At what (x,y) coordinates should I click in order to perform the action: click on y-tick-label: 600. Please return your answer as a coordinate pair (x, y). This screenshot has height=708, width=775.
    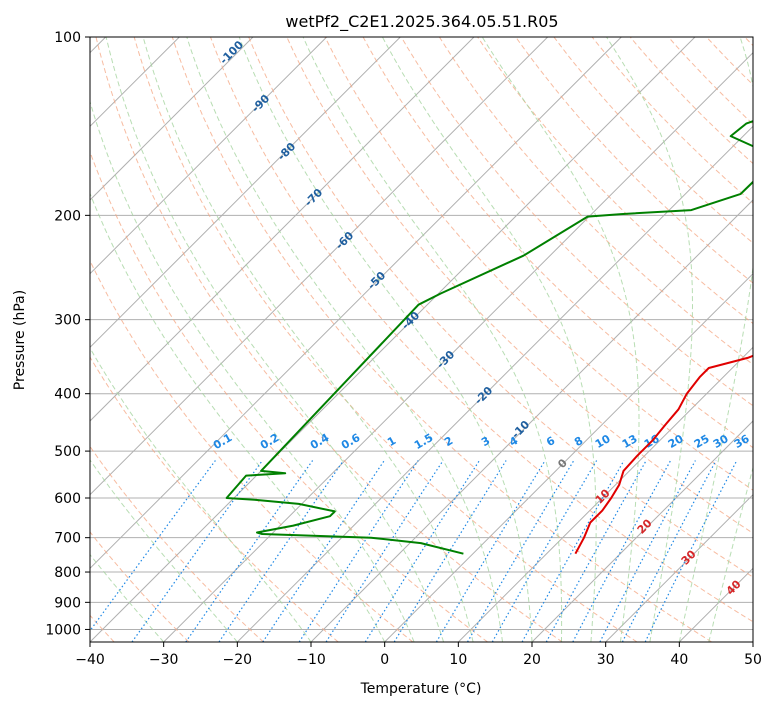
    Looking at the image, I should click on (67, 499).